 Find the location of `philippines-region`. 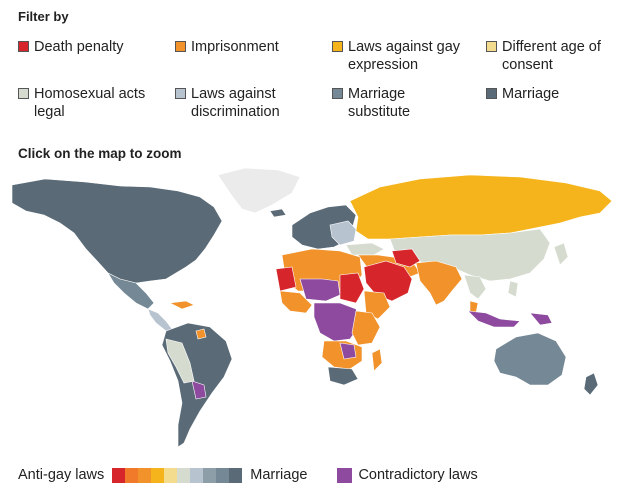

philippines-region is located at coordinates (513, 289).